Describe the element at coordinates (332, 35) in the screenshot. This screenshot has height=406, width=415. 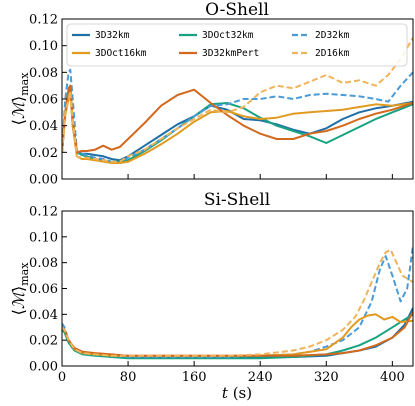
I see `legend-label: 2D32km` at that location.